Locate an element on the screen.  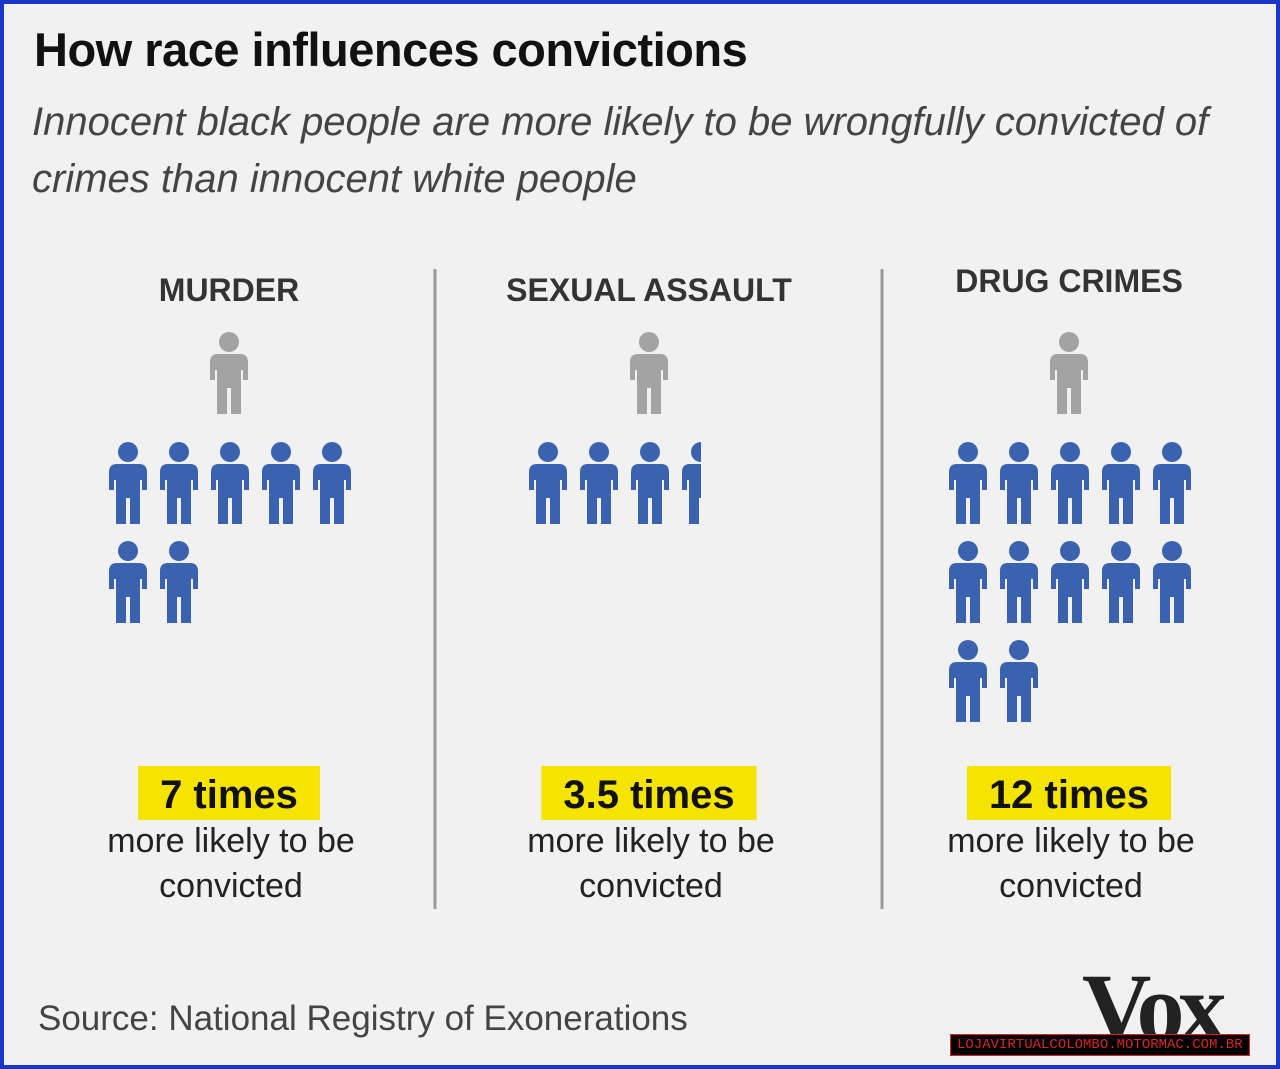
title: How race influences convictions is located at coordinates (391, 49).